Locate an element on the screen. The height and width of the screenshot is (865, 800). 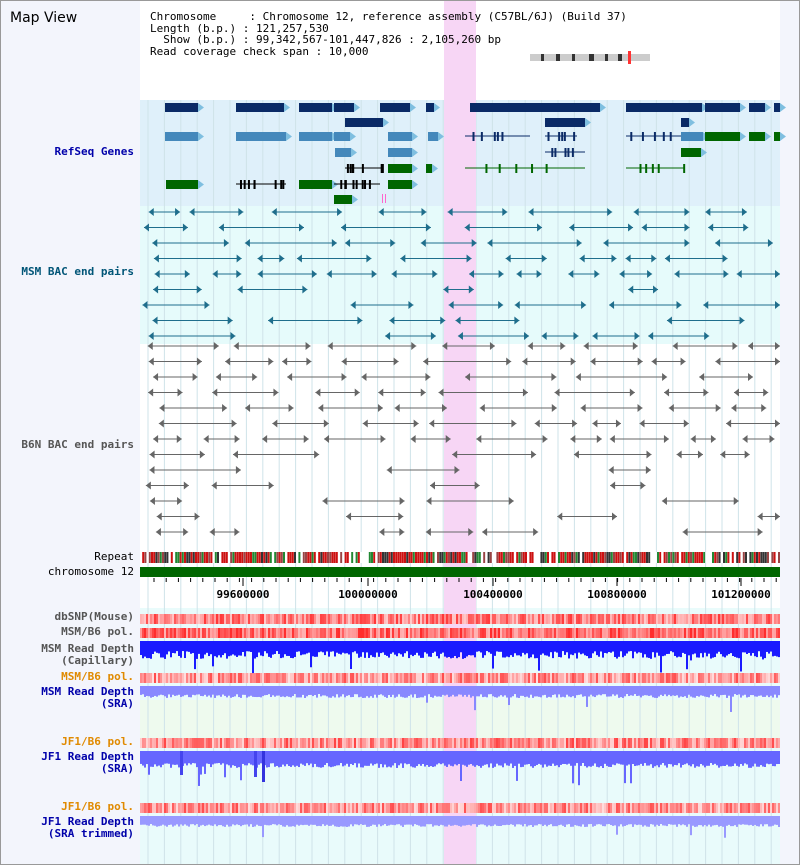
jf1-depth-trim-label: JF1 Read Depth (SRA trimmed) is located at coordinates (87, 828).